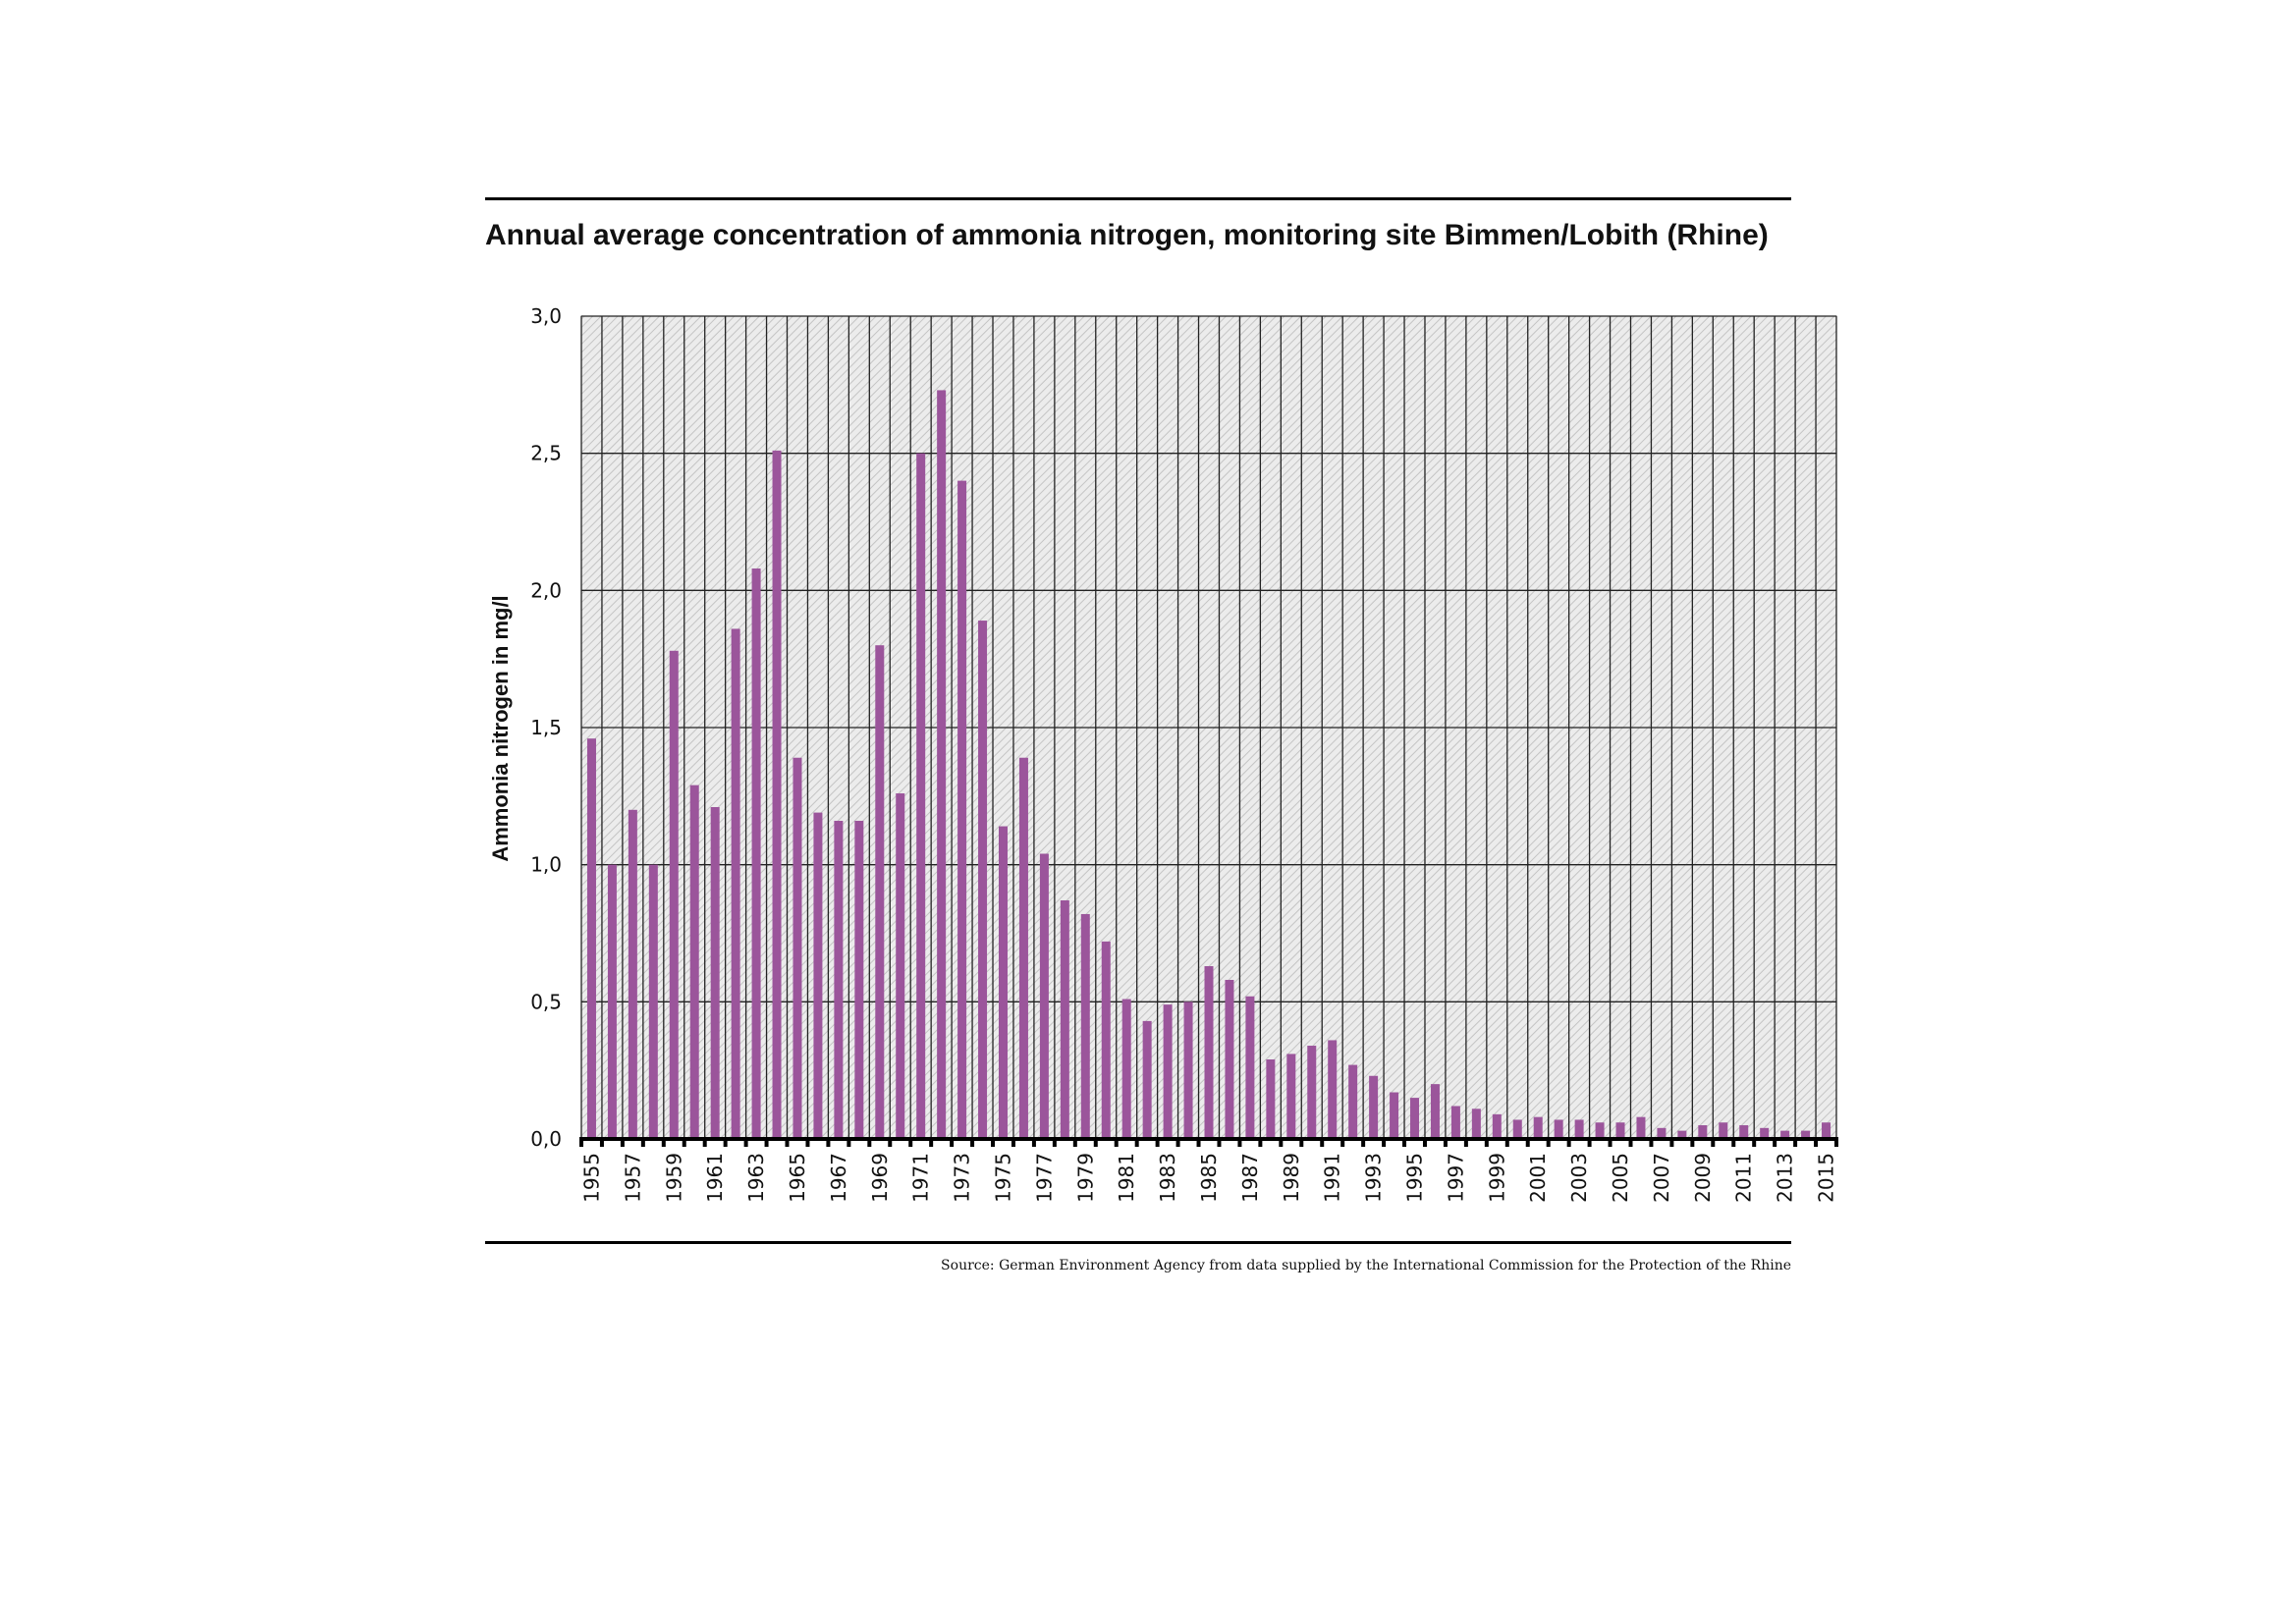 This screenshot has height=1624, width=2296. Describe the element at coordinates (839, 979) in the screenshot. I see `bar-1967` at that location.